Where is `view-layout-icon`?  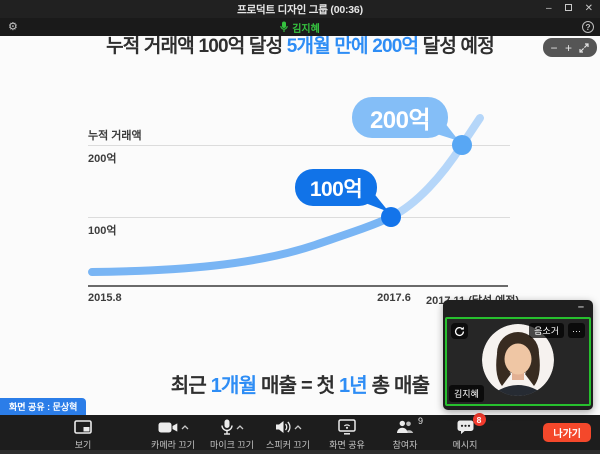
view-layout-icon is located at coordinates (83, 427).